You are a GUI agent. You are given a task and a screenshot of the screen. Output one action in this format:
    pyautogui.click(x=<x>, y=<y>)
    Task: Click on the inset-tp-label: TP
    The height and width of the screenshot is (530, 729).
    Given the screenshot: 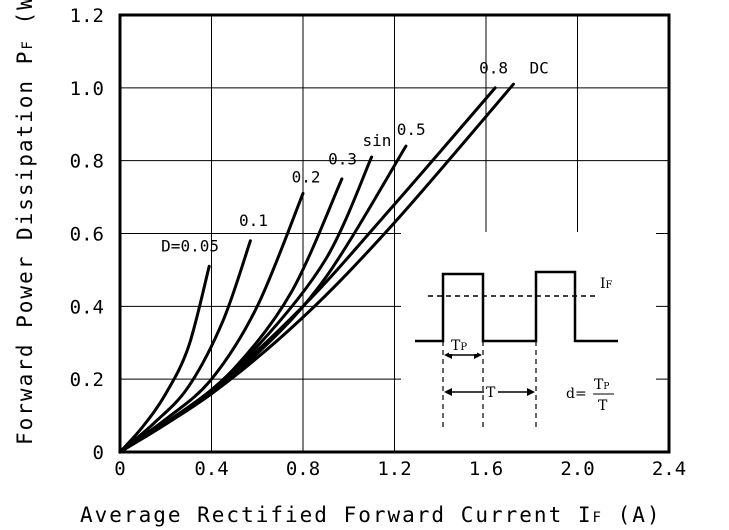 What is the action you would take?
    pyautogui.click(x=459, y=346)
    